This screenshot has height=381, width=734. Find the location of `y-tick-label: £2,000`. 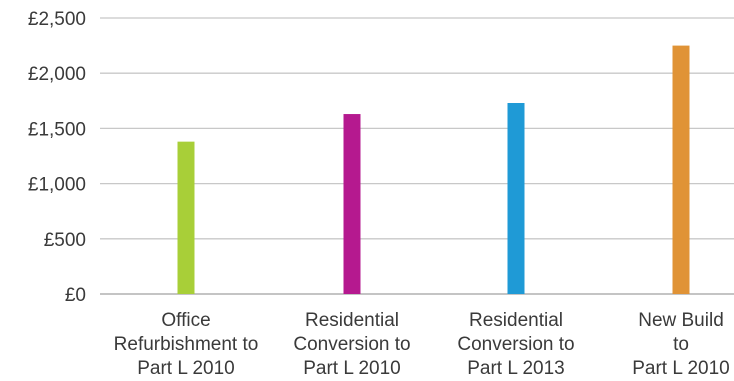

y-tick-label: £2,000 is located at coordinates (57, 74).